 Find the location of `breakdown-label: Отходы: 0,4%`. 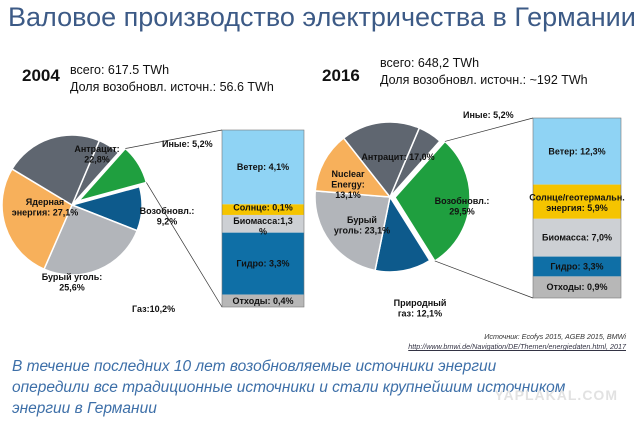

breakdown-label: Отходы: 0,4% is located at coordinates (263, 301).